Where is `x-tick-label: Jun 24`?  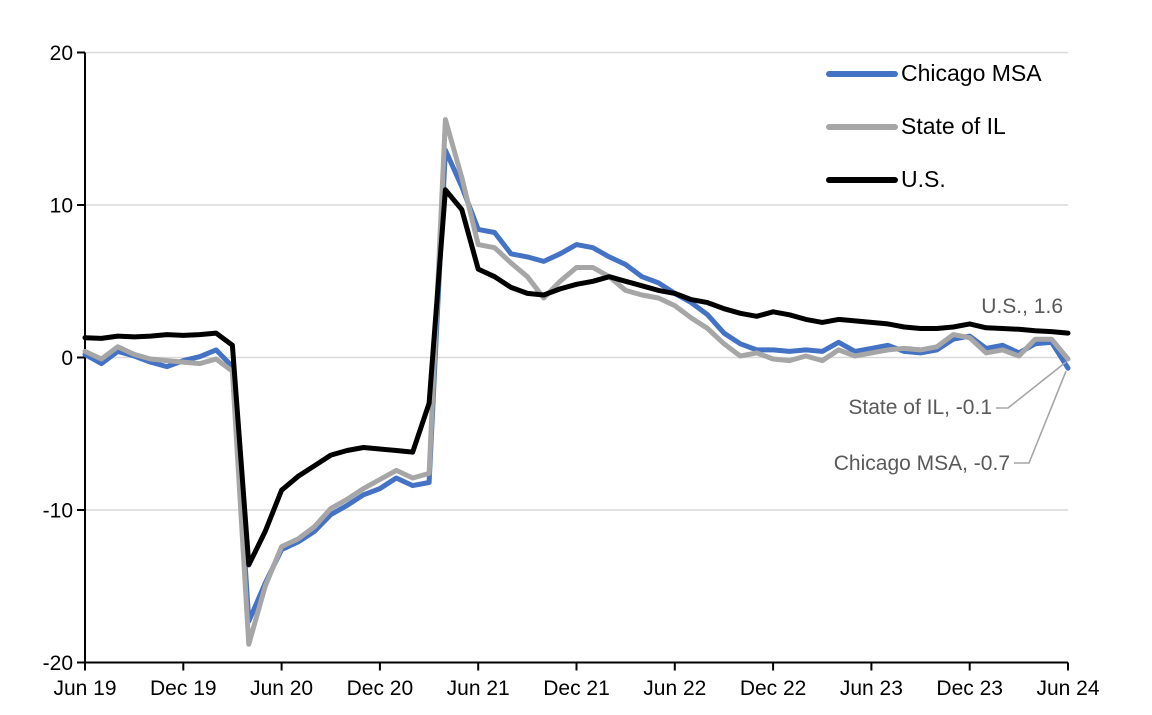 x-tick-label: Jun 24 is located at coordinates (1067, 688).